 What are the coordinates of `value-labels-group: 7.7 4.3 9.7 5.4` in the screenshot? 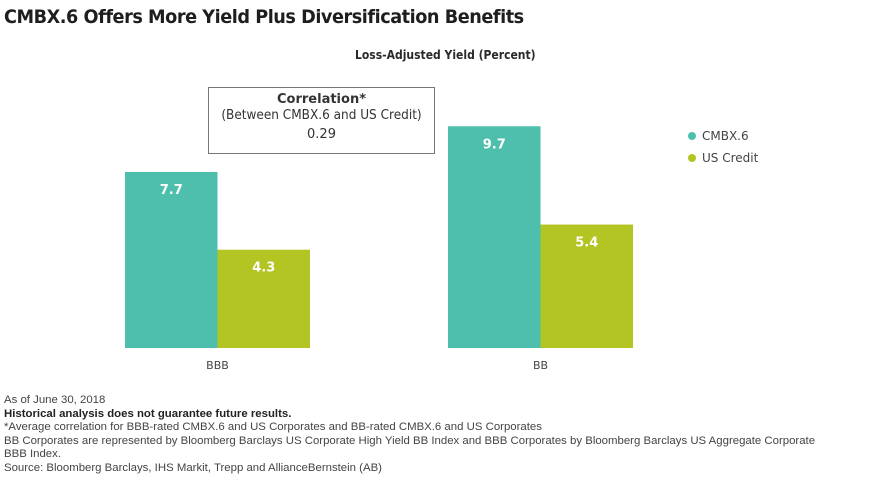 It's located at (379, 206).